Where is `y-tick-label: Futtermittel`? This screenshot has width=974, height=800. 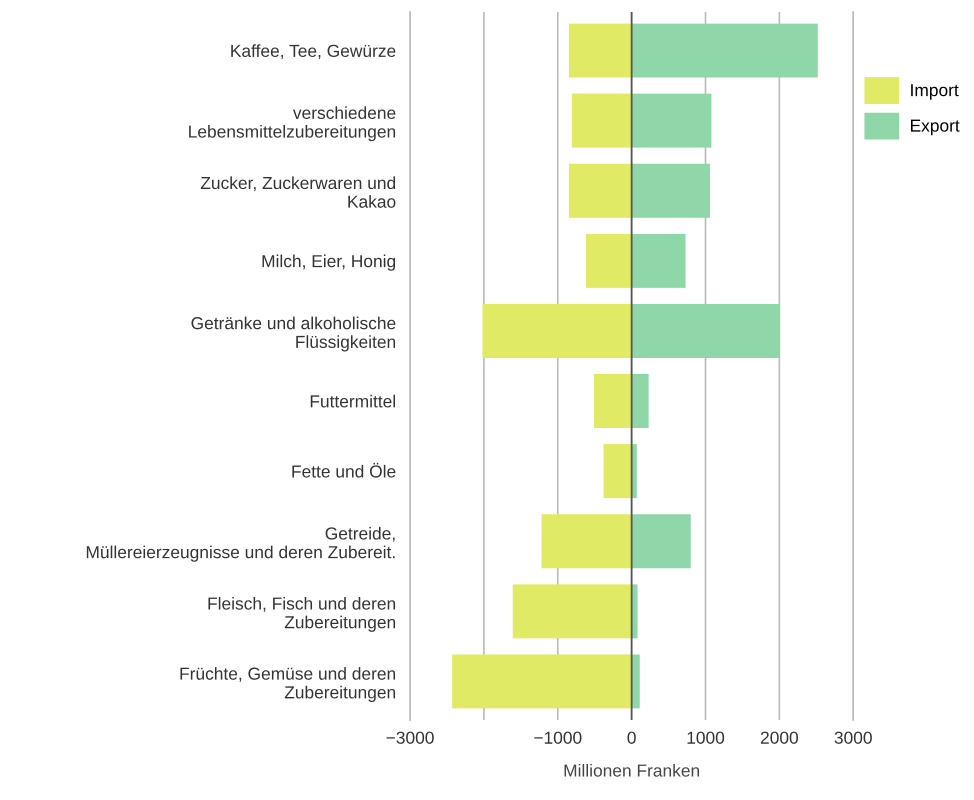
y-tick-label: Futtermittel is located at coordinates (353, 401).